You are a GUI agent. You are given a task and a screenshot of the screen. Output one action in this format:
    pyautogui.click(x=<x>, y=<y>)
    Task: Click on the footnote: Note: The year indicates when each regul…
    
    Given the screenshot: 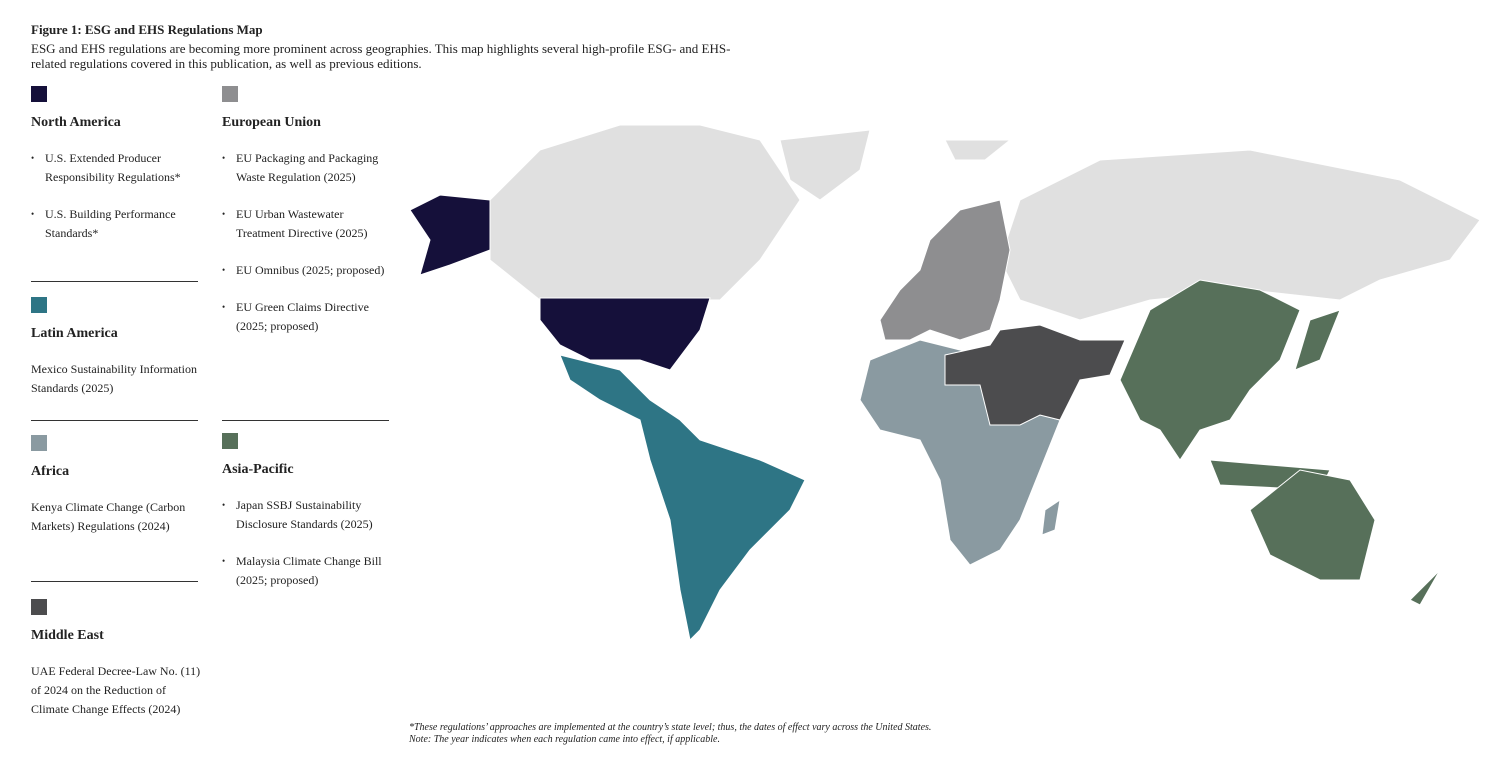 What is the action you would take?
    pyautogui.click(x=564, y=739)
    